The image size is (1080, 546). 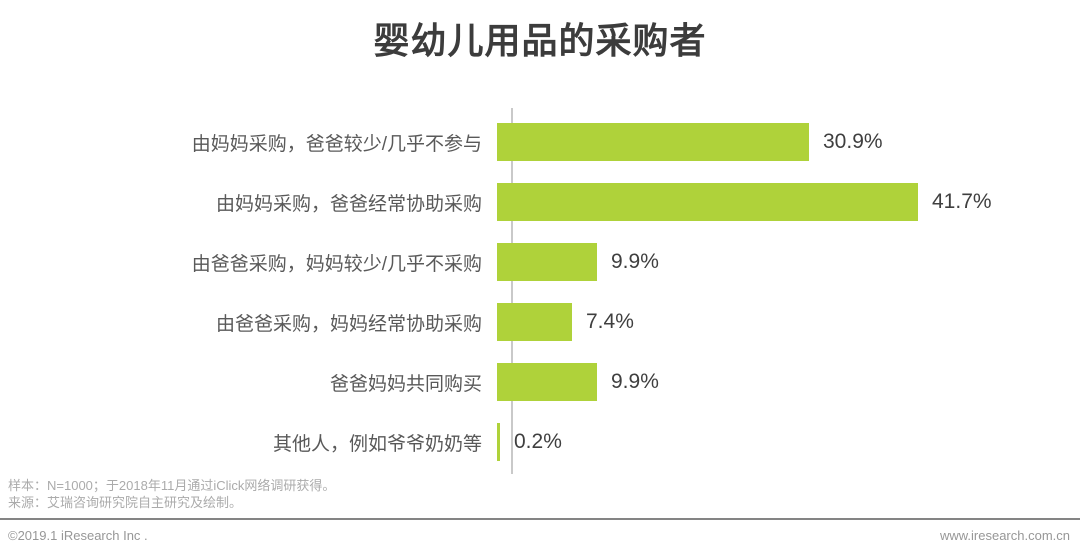 I want to click on value-label: 0.2%, so click(x=538, y=441).